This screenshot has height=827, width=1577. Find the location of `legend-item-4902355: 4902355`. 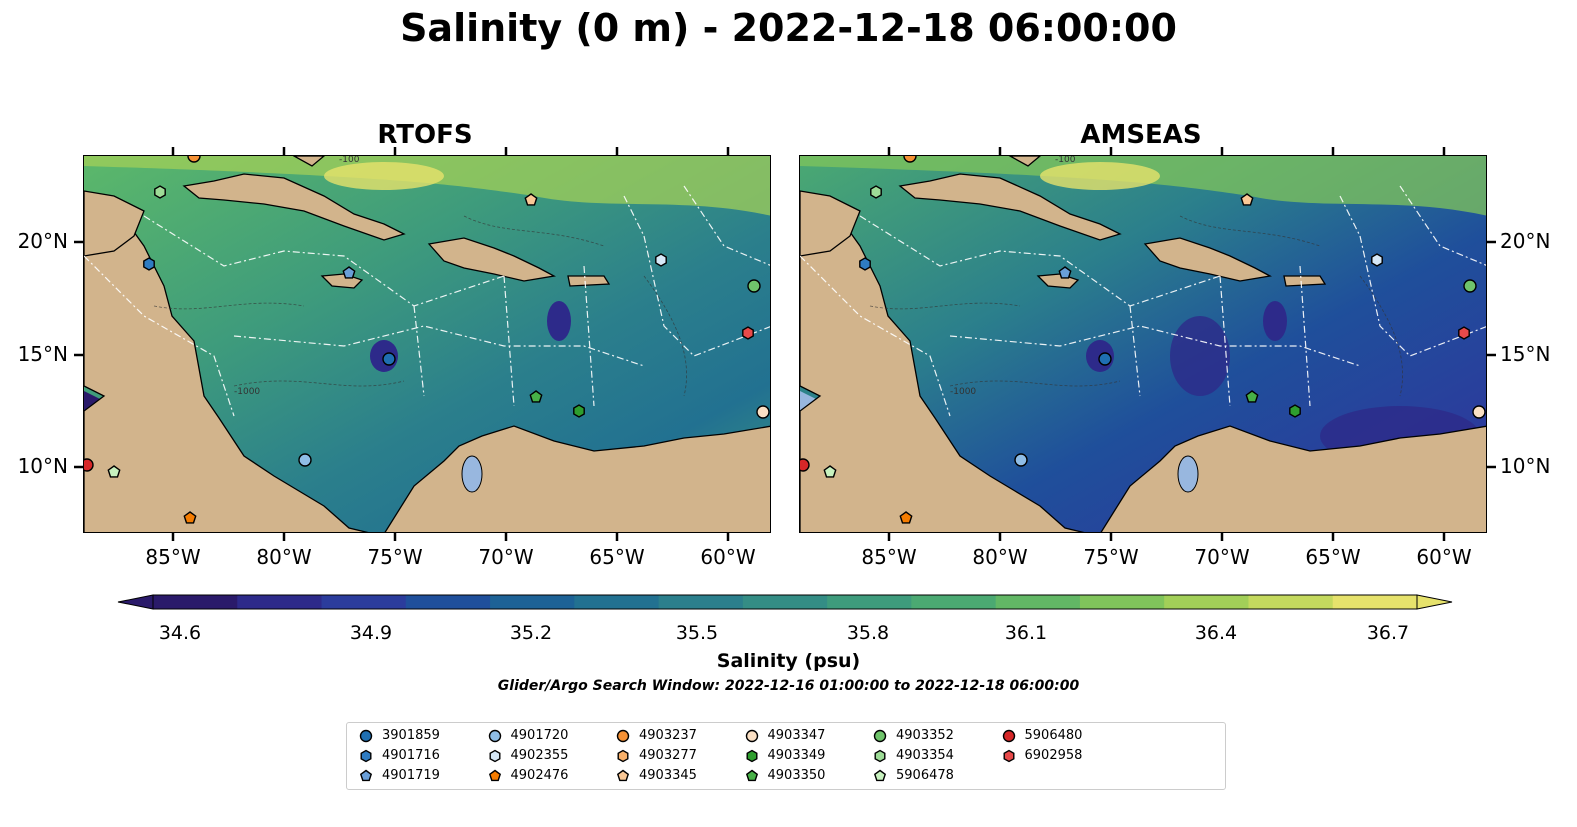

legend-item-4902355: 4902355 is located at coordinates (528, 756).